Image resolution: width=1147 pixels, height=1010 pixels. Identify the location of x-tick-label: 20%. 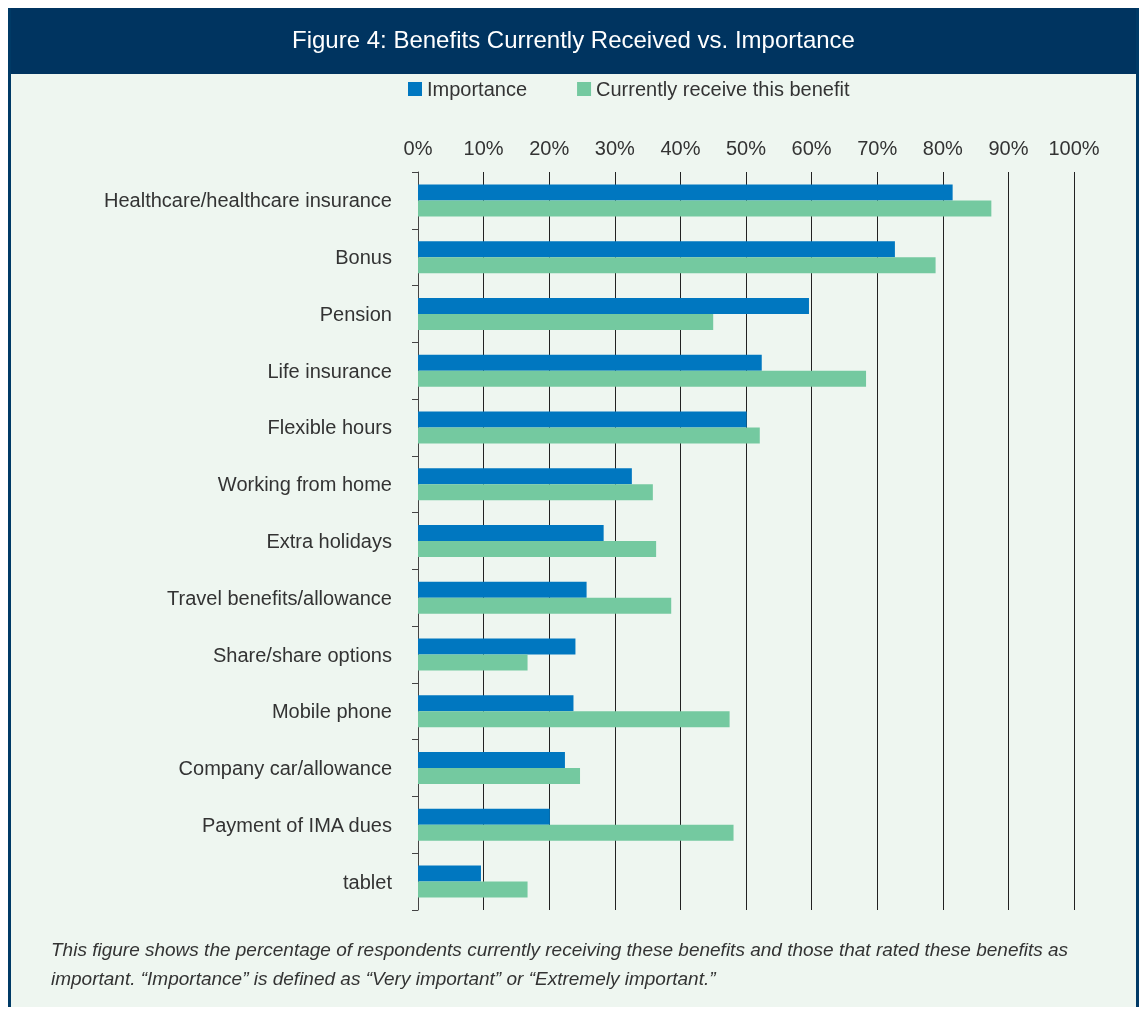
(549, 148).